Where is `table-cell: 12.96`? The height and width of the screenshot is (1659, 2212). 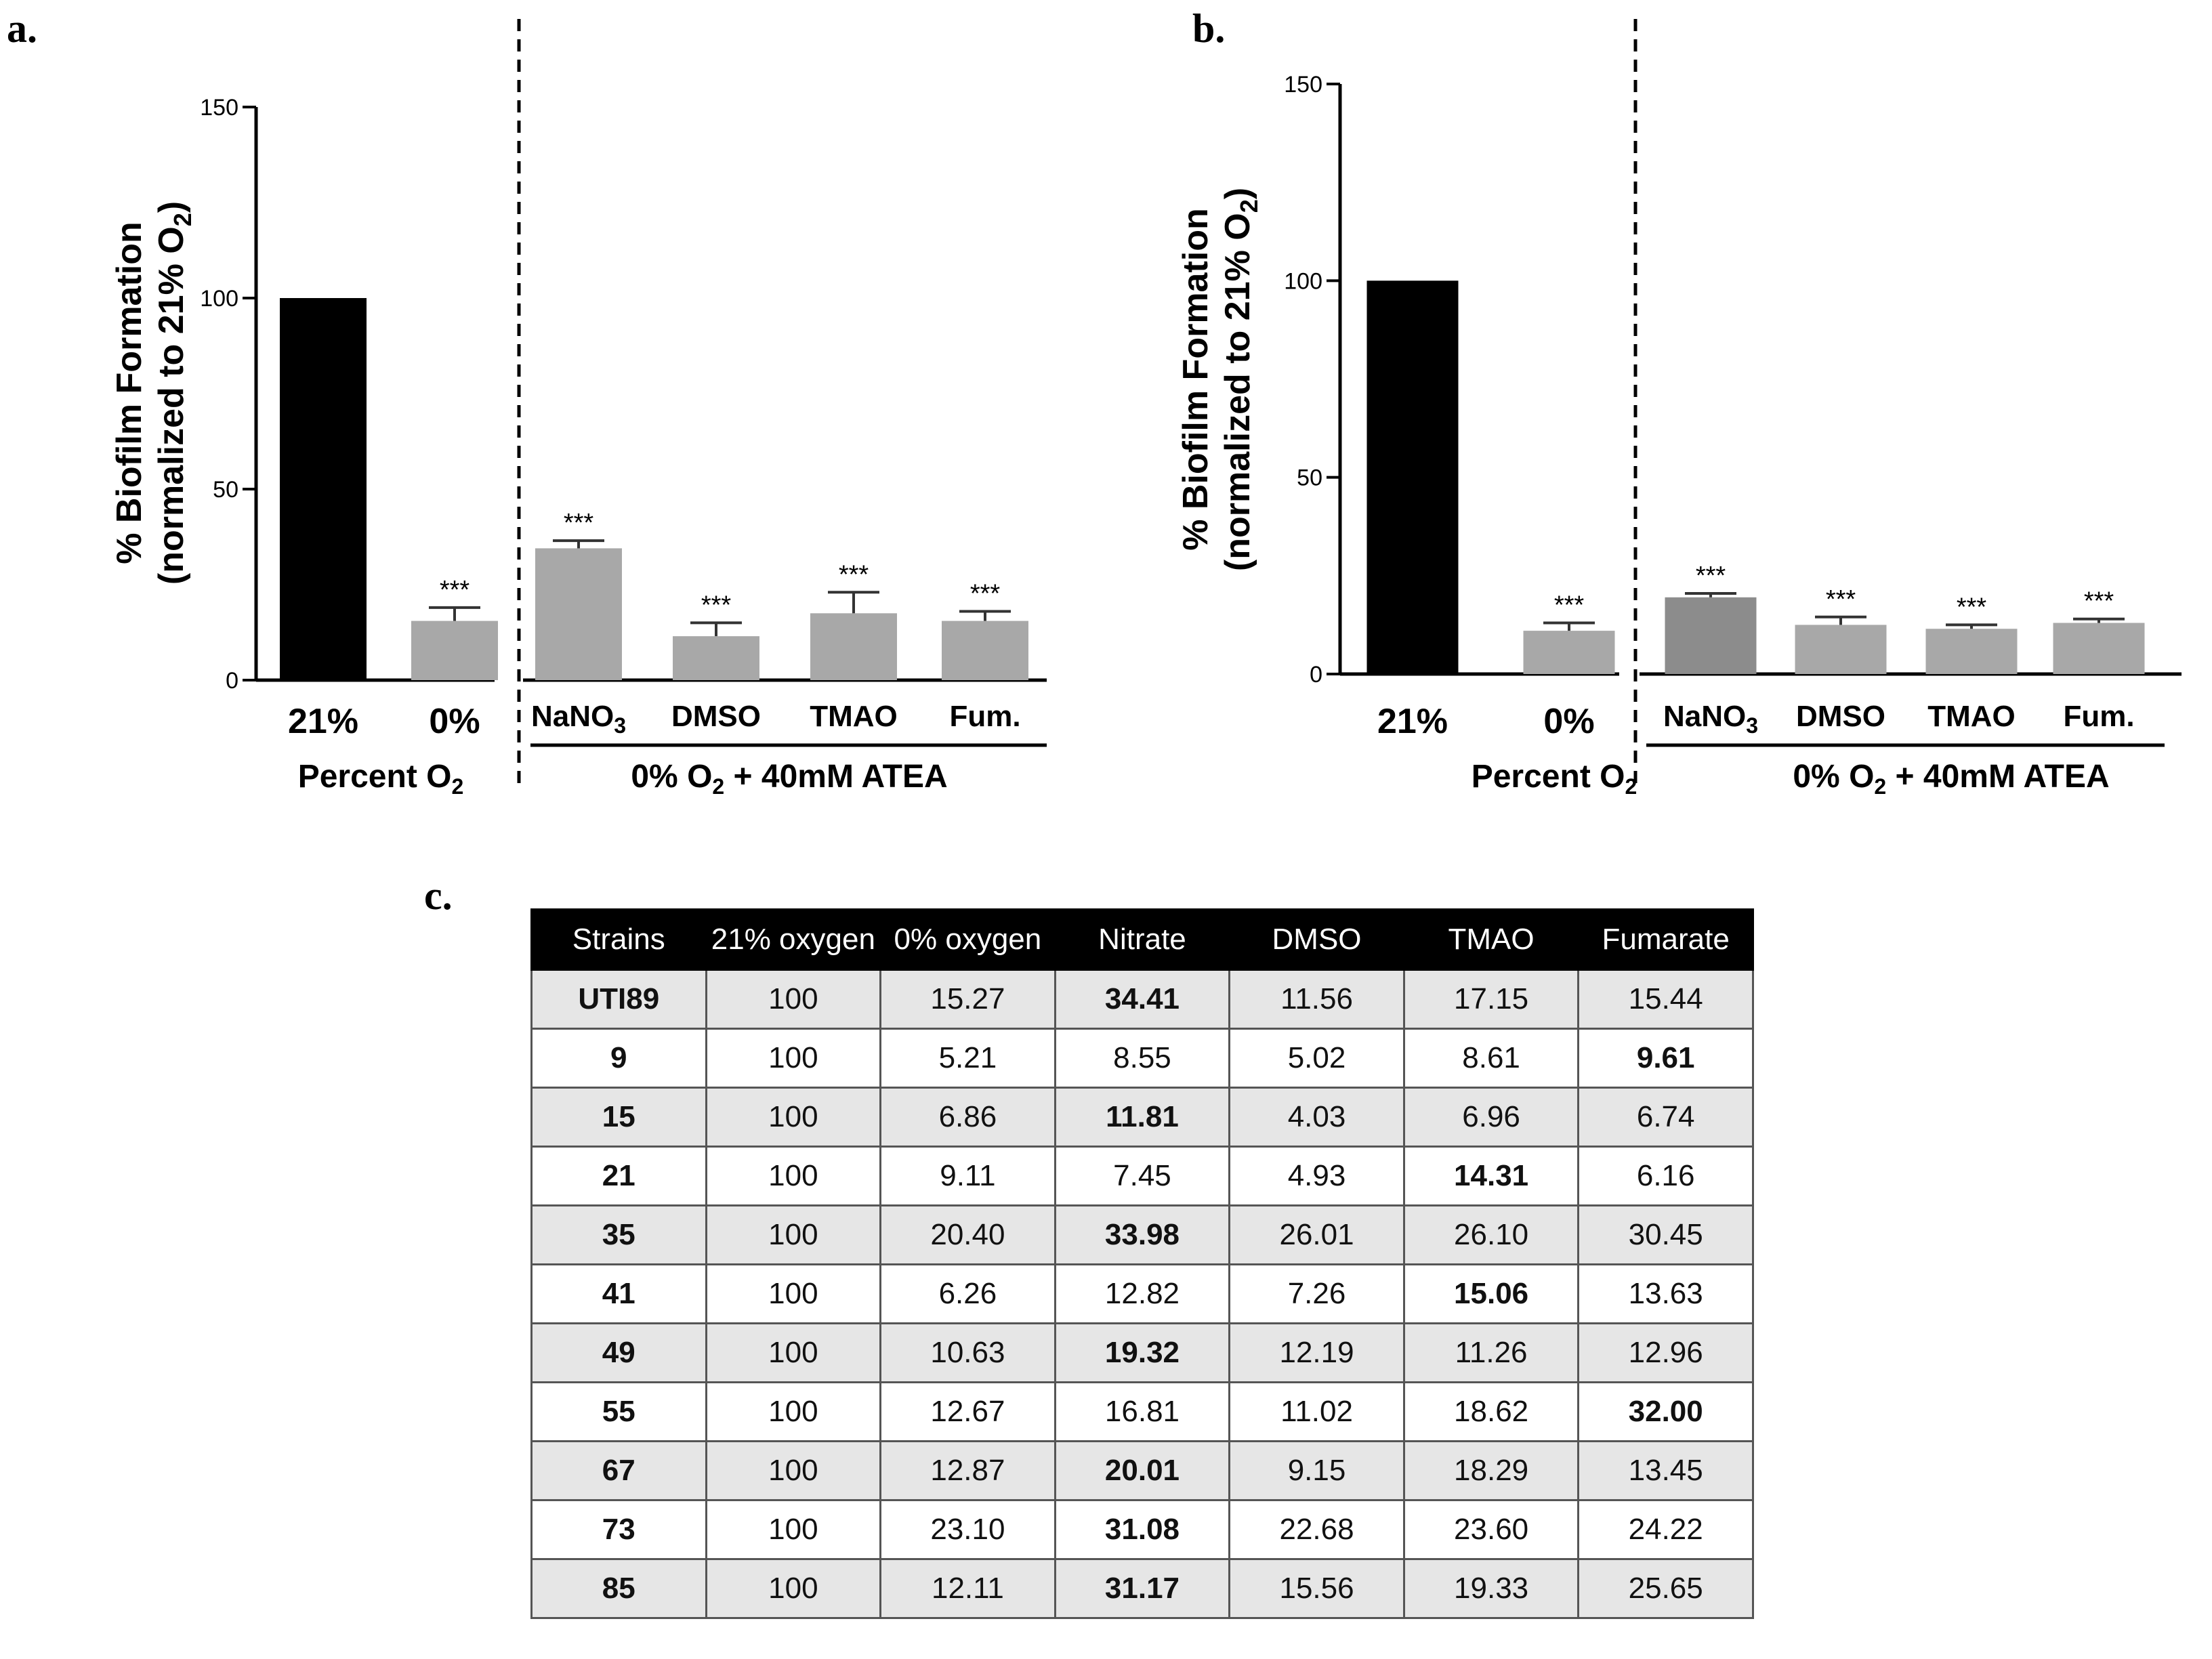 table-cell: 12.96 is located at coordinates (1665, 1352).